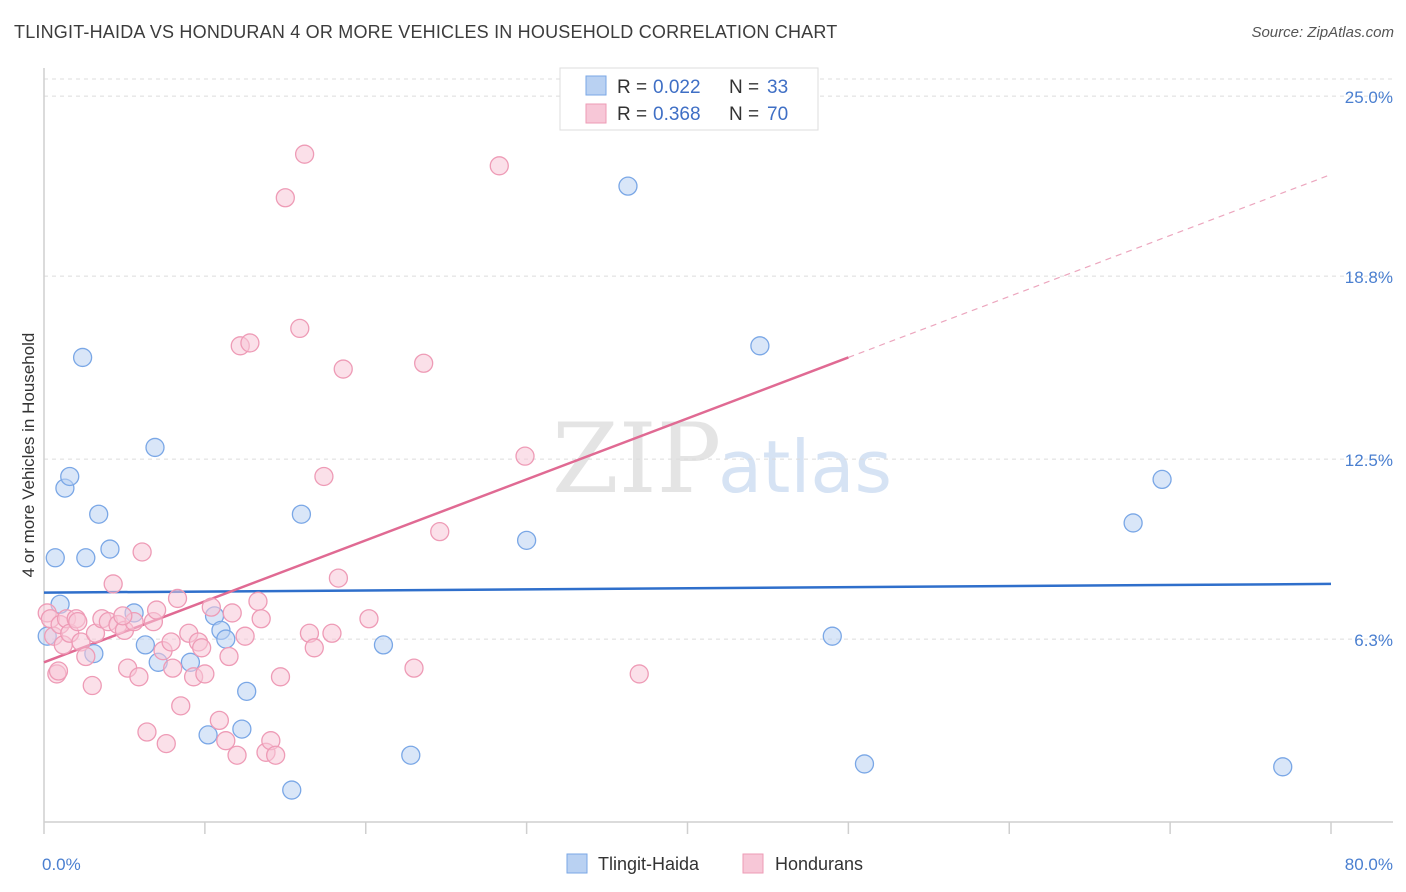 This screenshot has height=892, width=1406. I want to click on legend-r-label-2: R =, so click(632, 114).